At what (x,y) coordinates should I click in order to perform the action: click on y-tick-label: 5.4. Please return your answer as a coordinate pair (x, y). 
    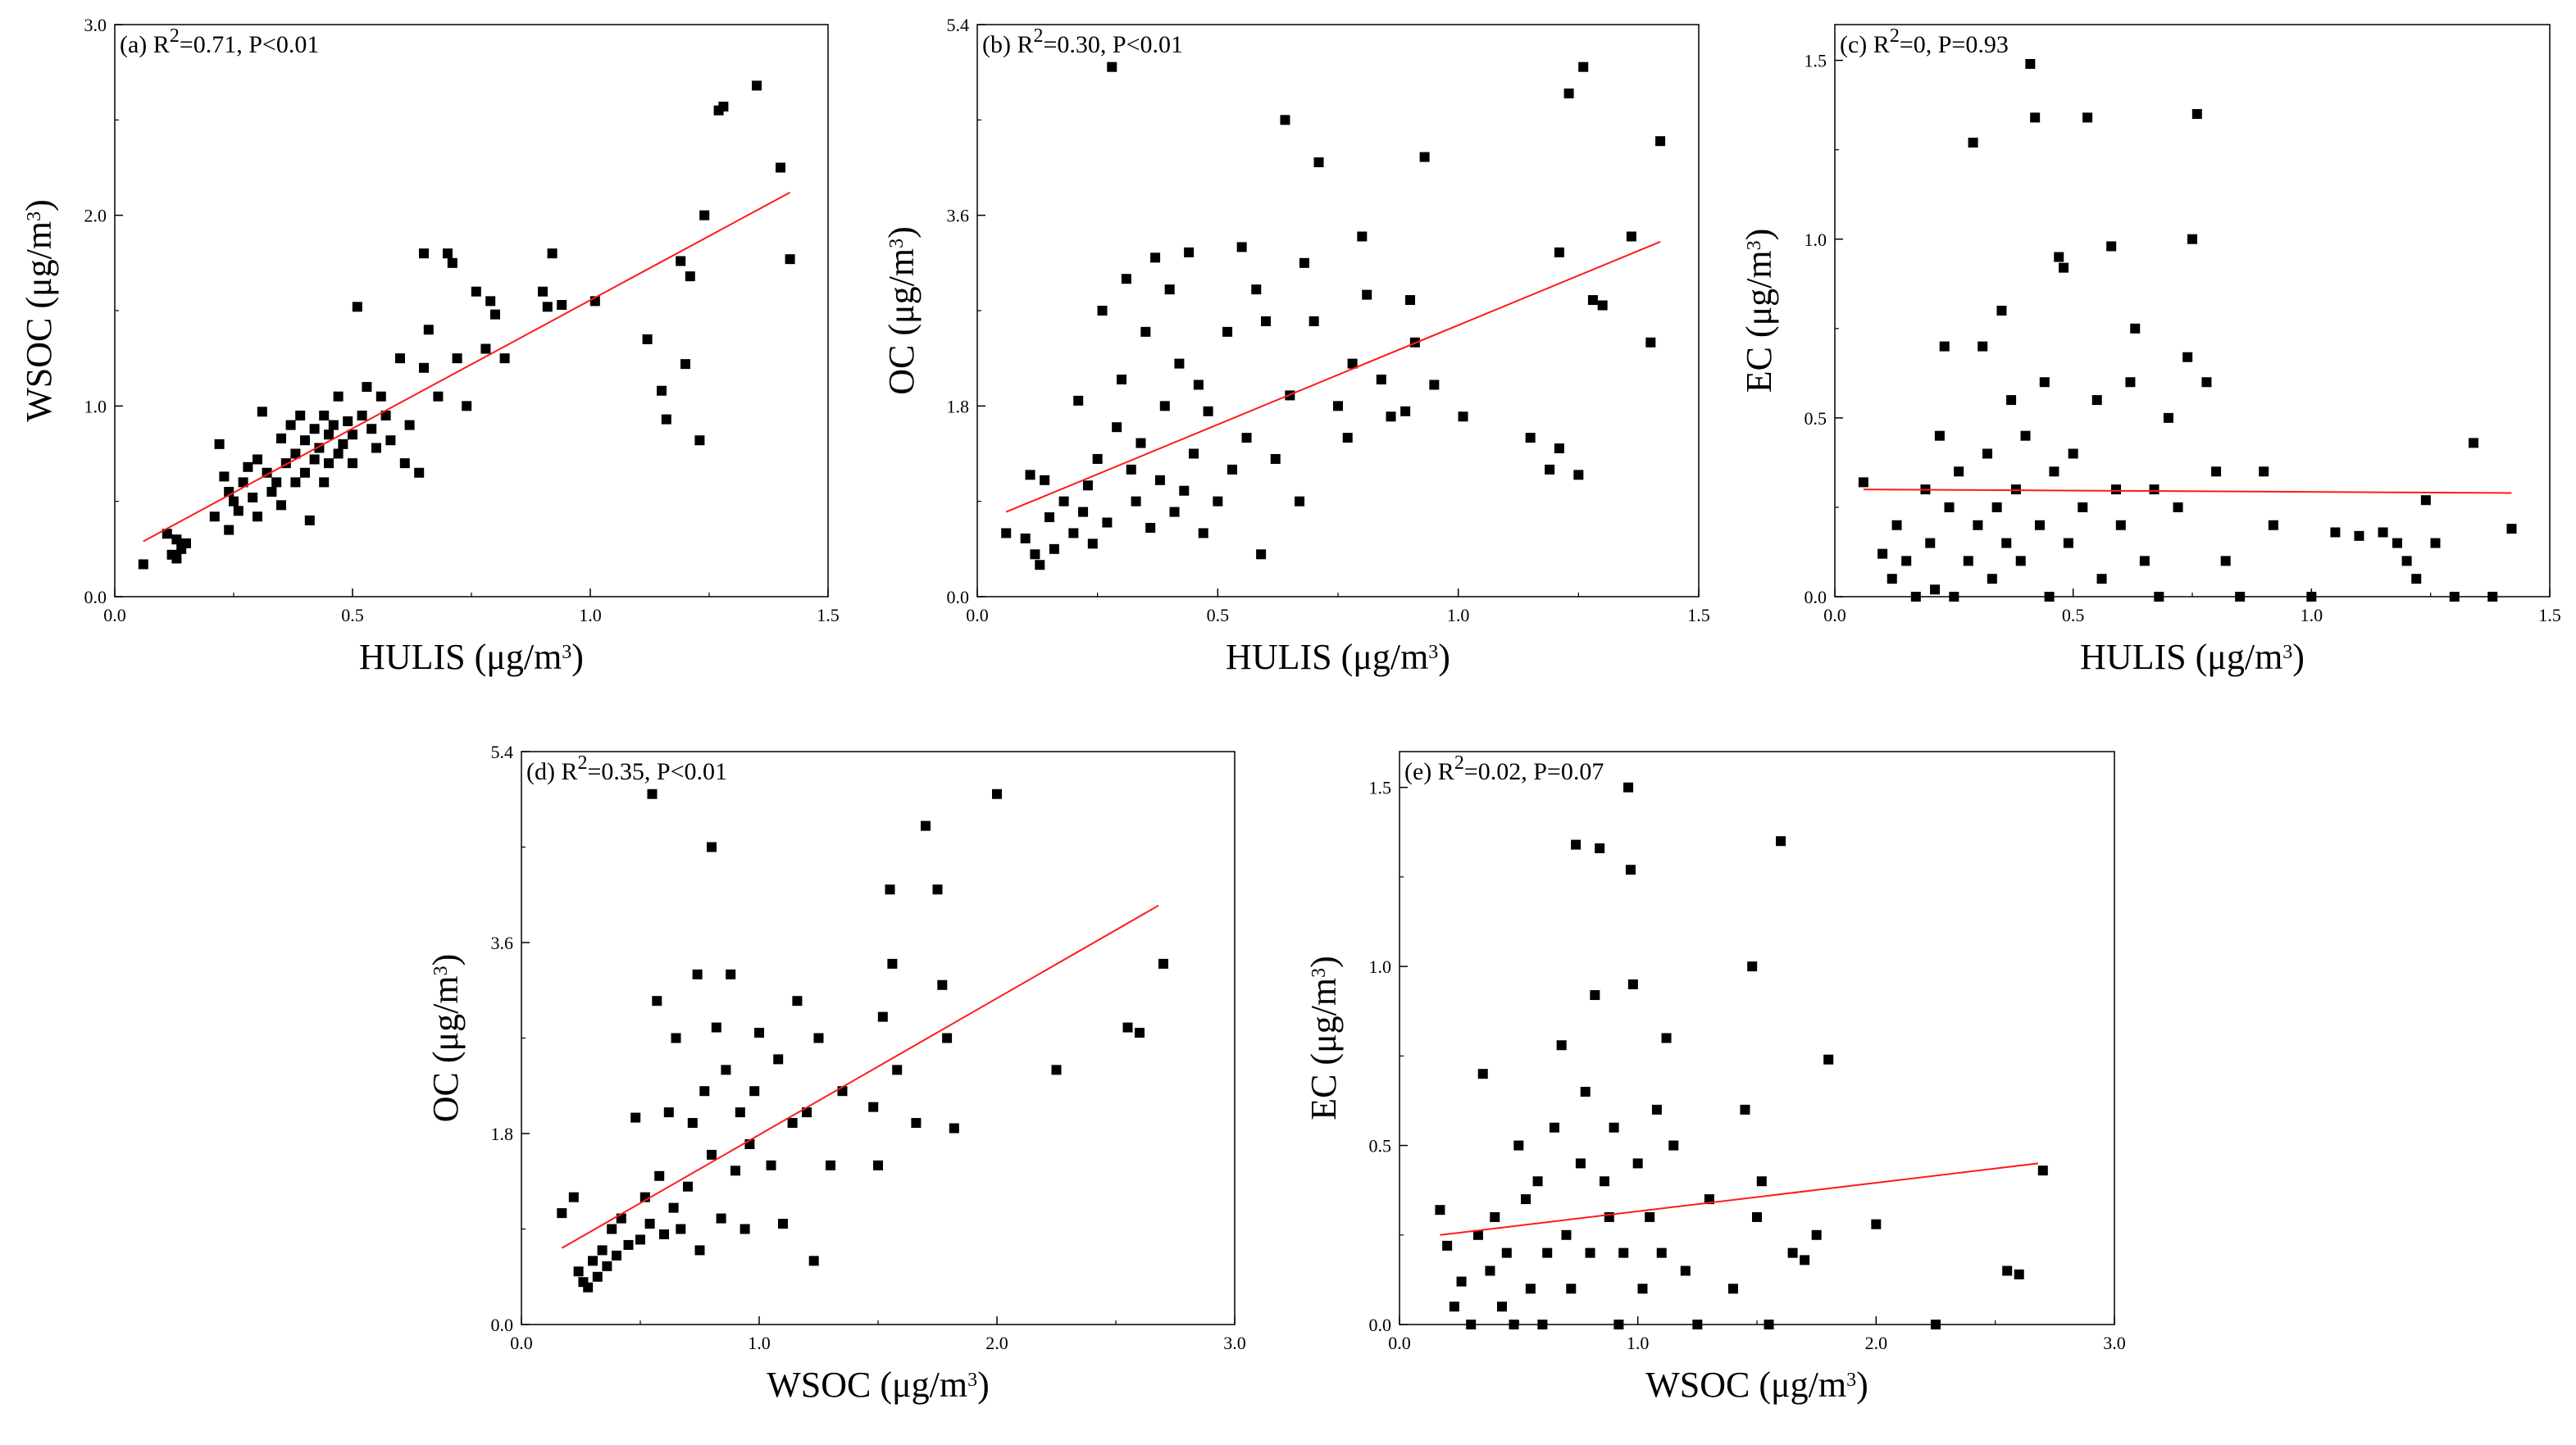
    Looking at the image, I should click on (503, 752).